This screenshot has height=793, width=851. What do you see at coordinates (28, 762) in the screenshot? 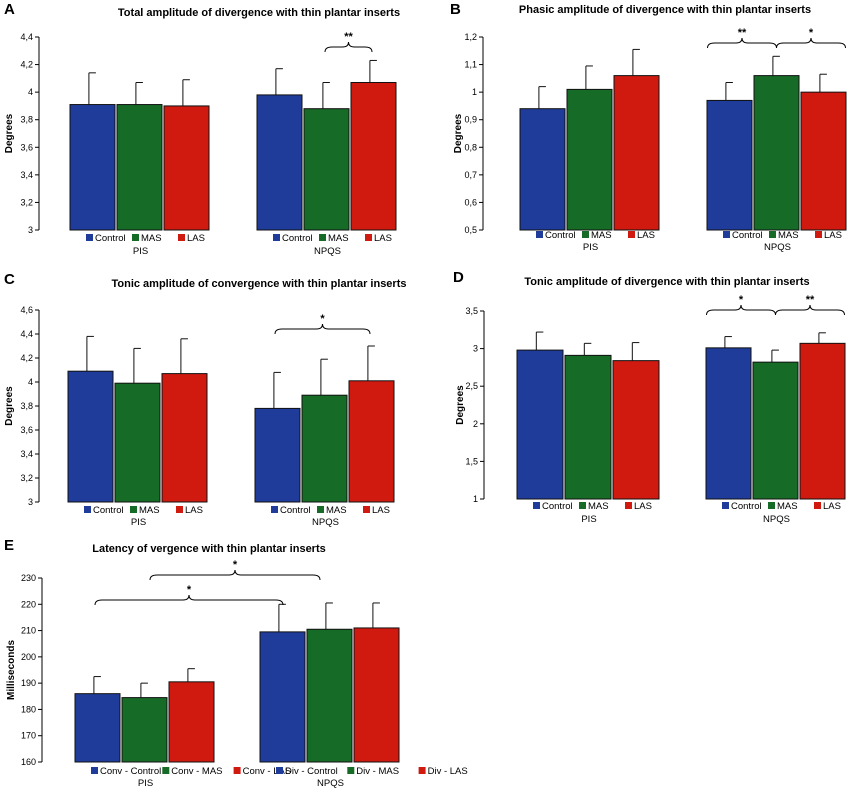
I see `y-tick-label: 160` at bounding box center [28, 762].